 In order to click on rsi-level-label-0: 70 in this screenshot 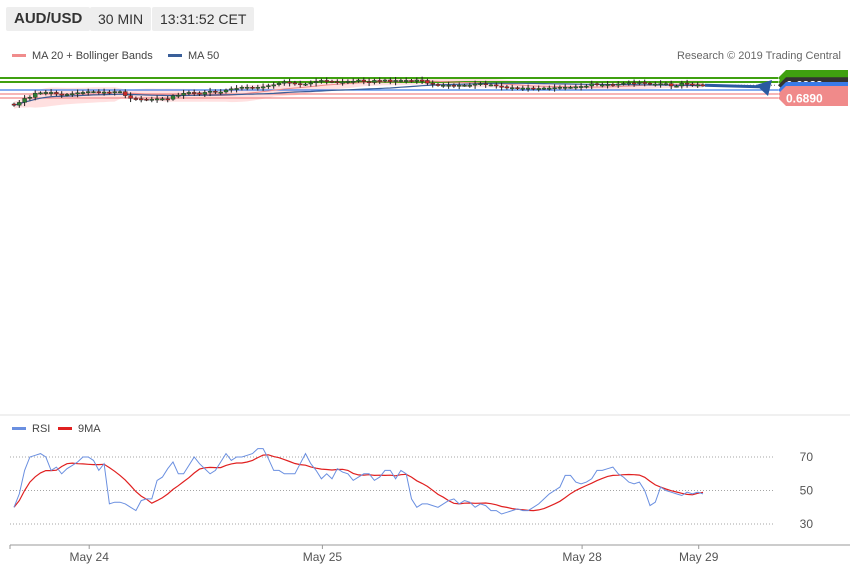, I will do `click(807, 457)`.